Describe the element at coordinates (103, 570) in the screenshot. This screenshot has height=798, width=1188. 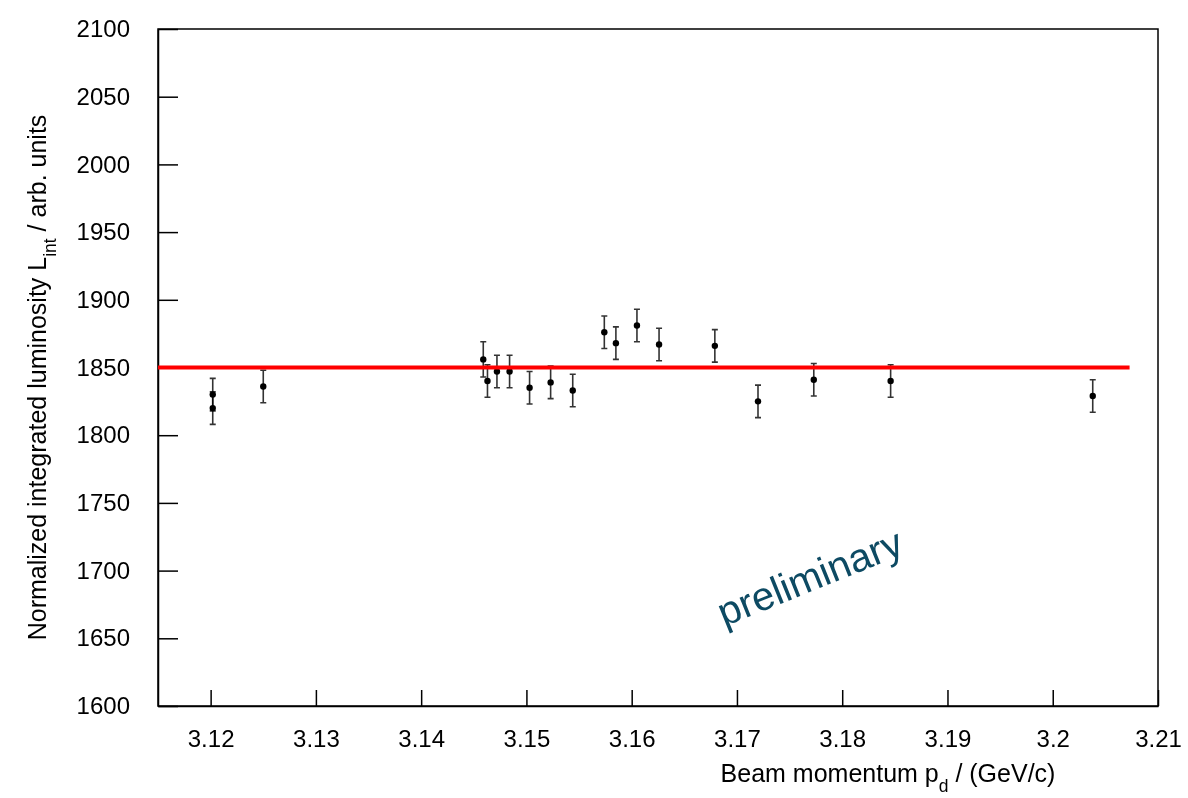
I see `y-tick-label: 1700` at that location.